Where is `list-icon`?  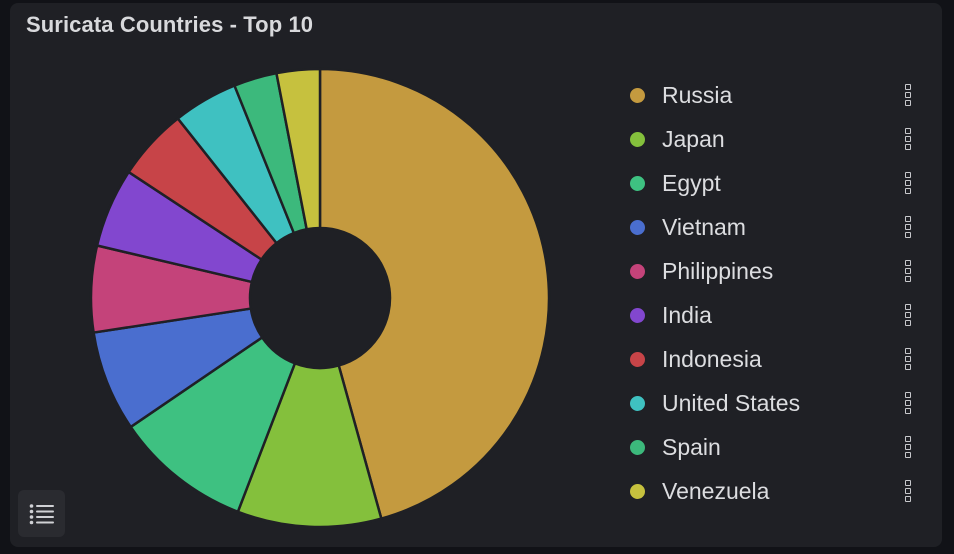
list-icon is located at coordinates (41, 513).